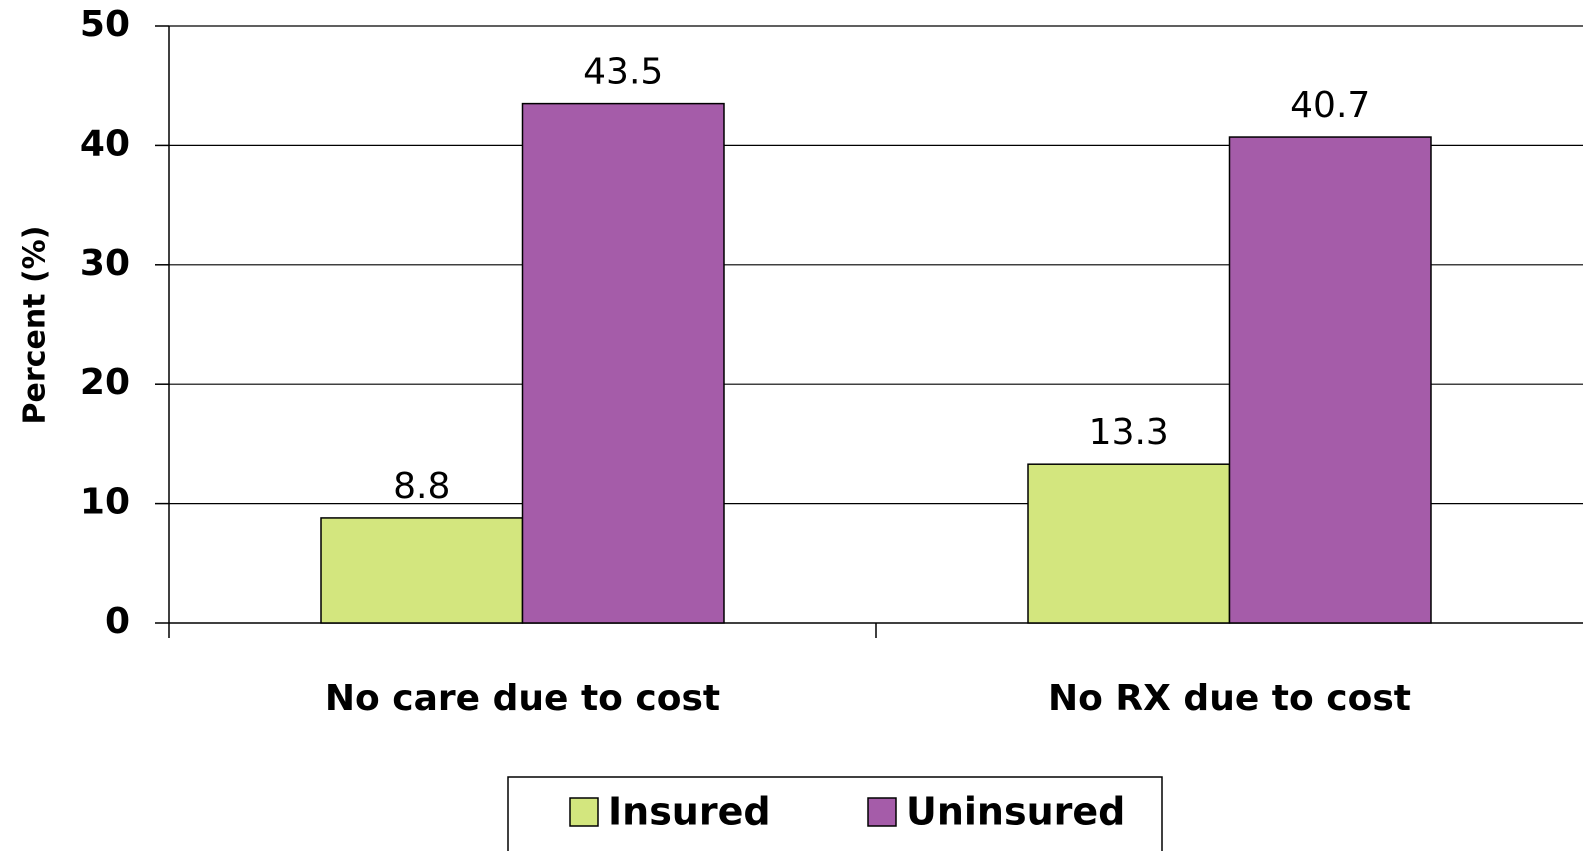  Describe the element at coordinates (1229, 698) in the screenshot. I see `x-tick-label: No RX due to cost` at that location.